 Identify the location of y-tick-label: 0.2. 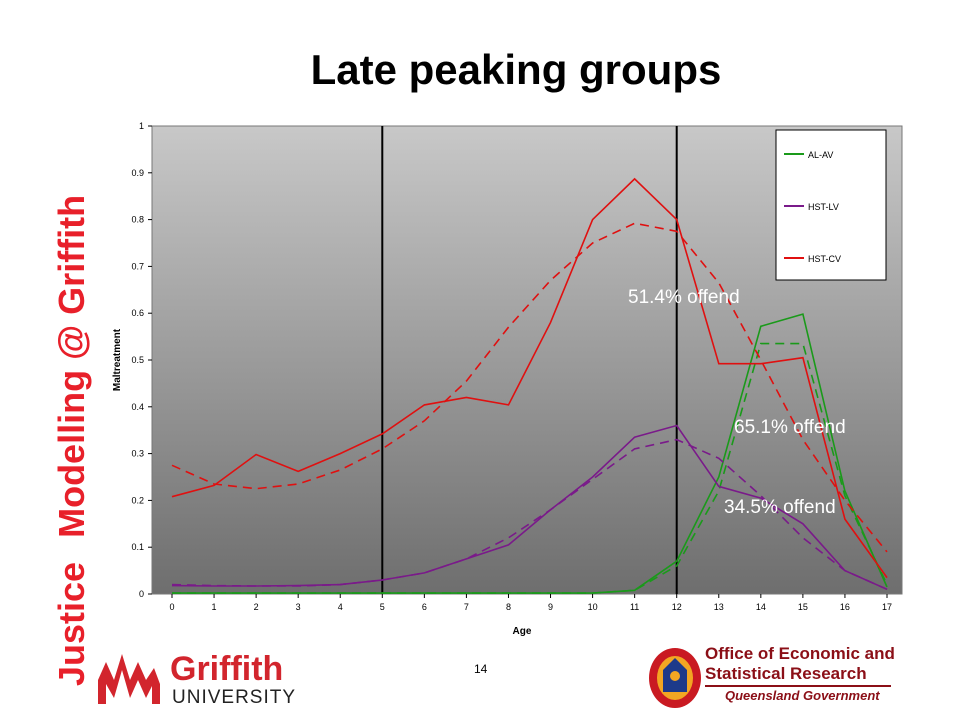
(137, 500).